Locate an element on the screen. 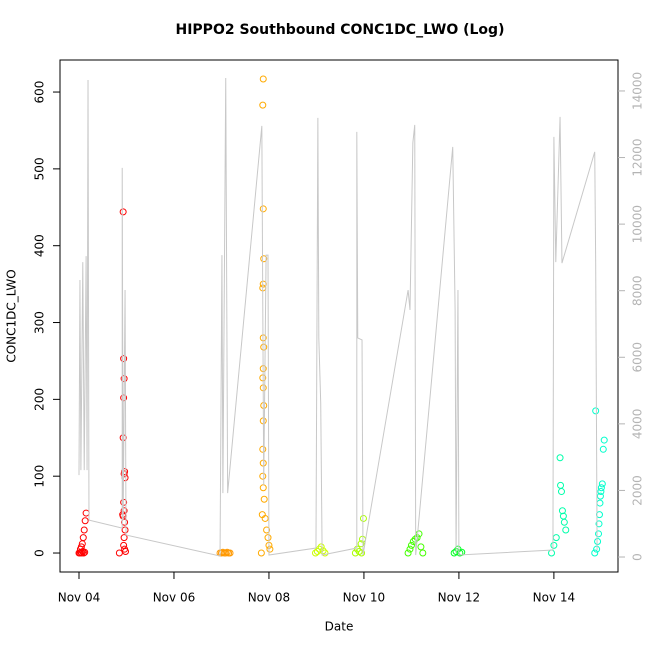 This screenshot has height=650, width=650. x-axis-label: Date is located at coordinates (339, 627).